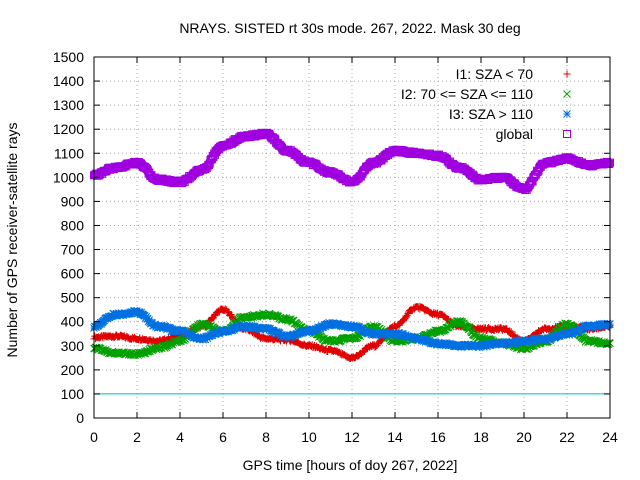 This screenshot has height=480, width=640. What do you see at coordinates (495, 74) in the screenshot?
I see `legend-label: I1: SZA < 70` at bounding box center [495, 74].